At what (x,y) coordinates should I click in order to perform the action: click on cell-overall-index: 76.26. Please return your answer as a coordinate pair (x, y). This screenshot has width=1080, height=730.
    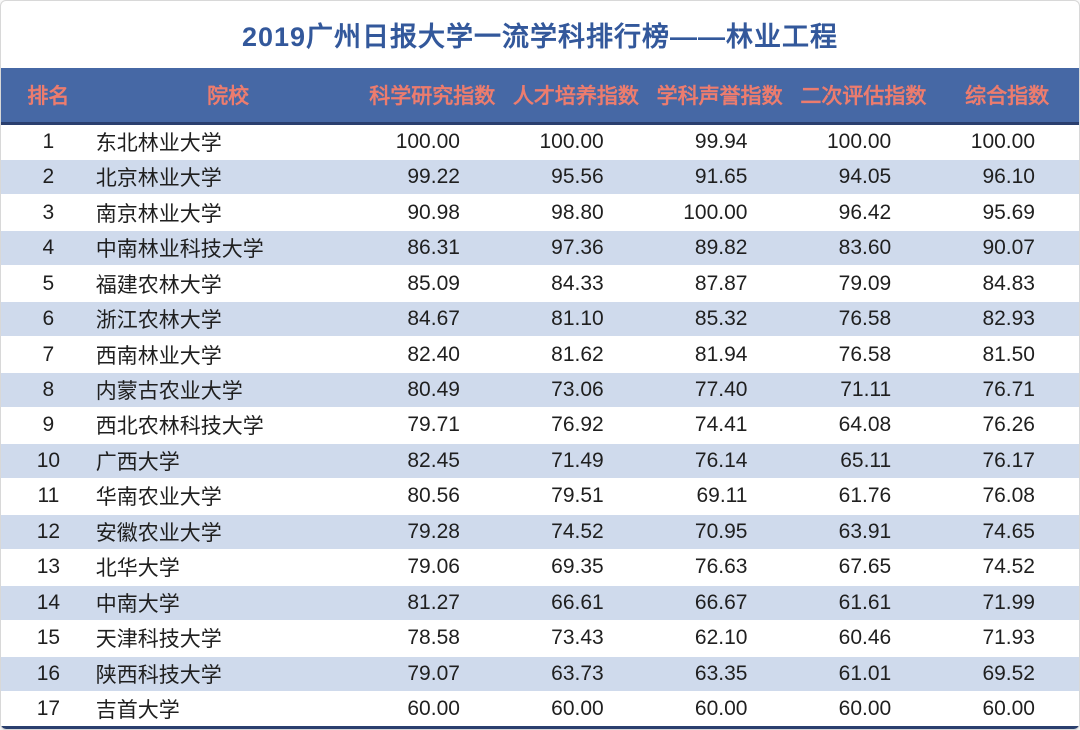
    Looking at the image, I should click on (1008, 425).